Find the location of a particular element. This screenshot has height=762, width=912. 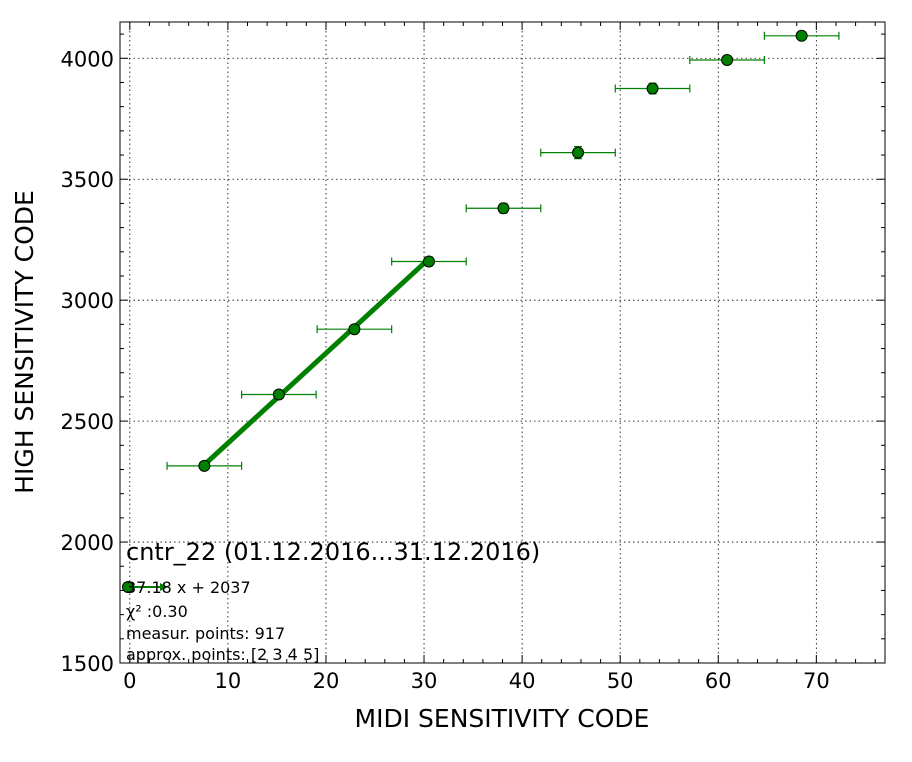

y-tick-label: 4000 is located at coordinates (87, 59).